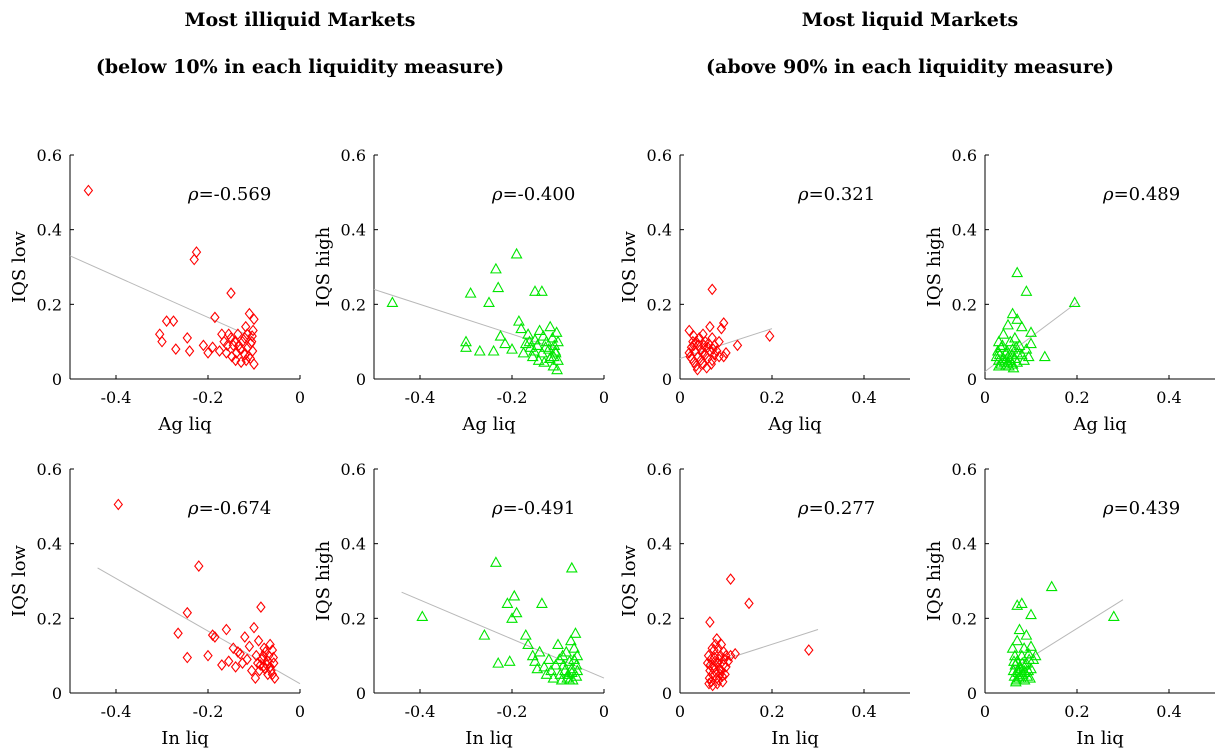 This screenshot has height=752, width=1217. What do you see at coordinates (19, 266) in the screenshot?
I see `y-axis-label: IQS low` at bounding box center [19, 266].